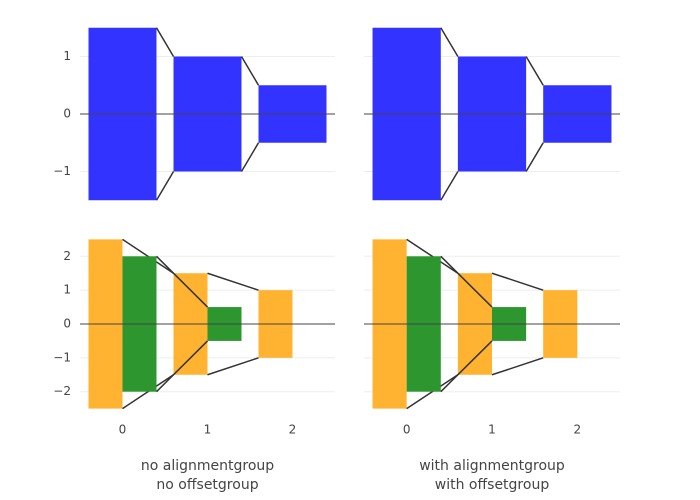 The image size is (700, 500). I want to click on y-tick-label: 2, so click(67, 256).